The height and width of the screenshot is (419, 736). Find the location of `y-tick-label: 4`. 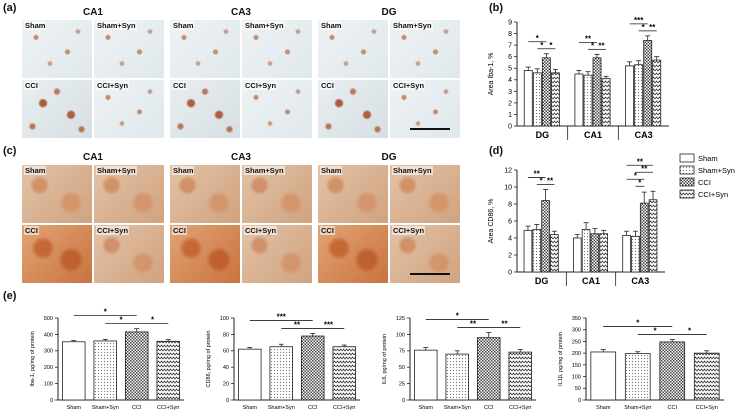

y-tick-label: 4 is located at coordinates (510, 80).